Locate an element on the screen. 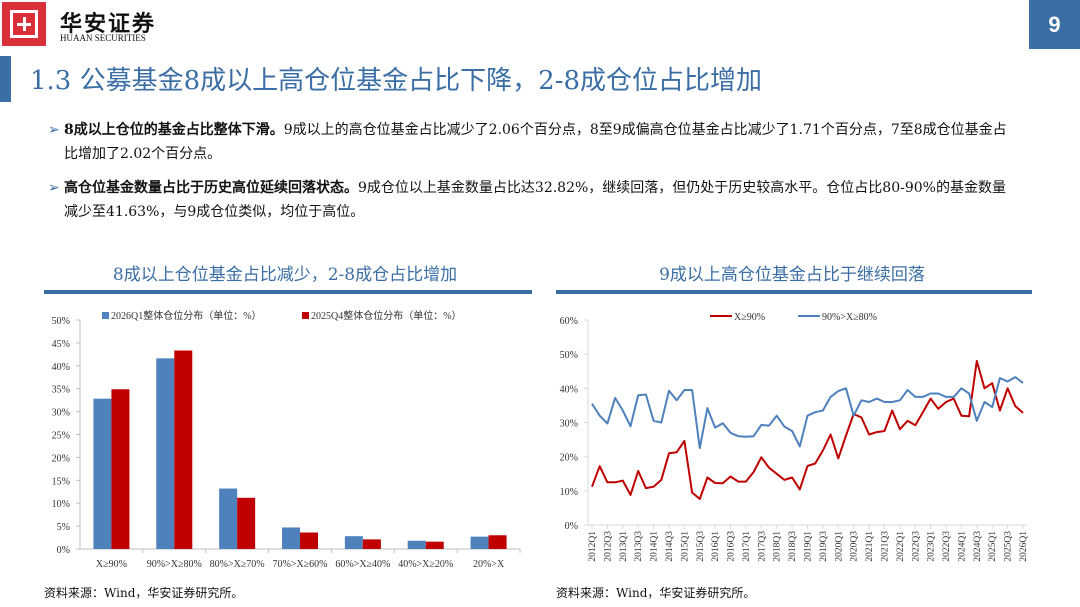 This screenshot has height=607, width=1080. legend-label: 90%>X≥80% is located at coordinates (849, 317).